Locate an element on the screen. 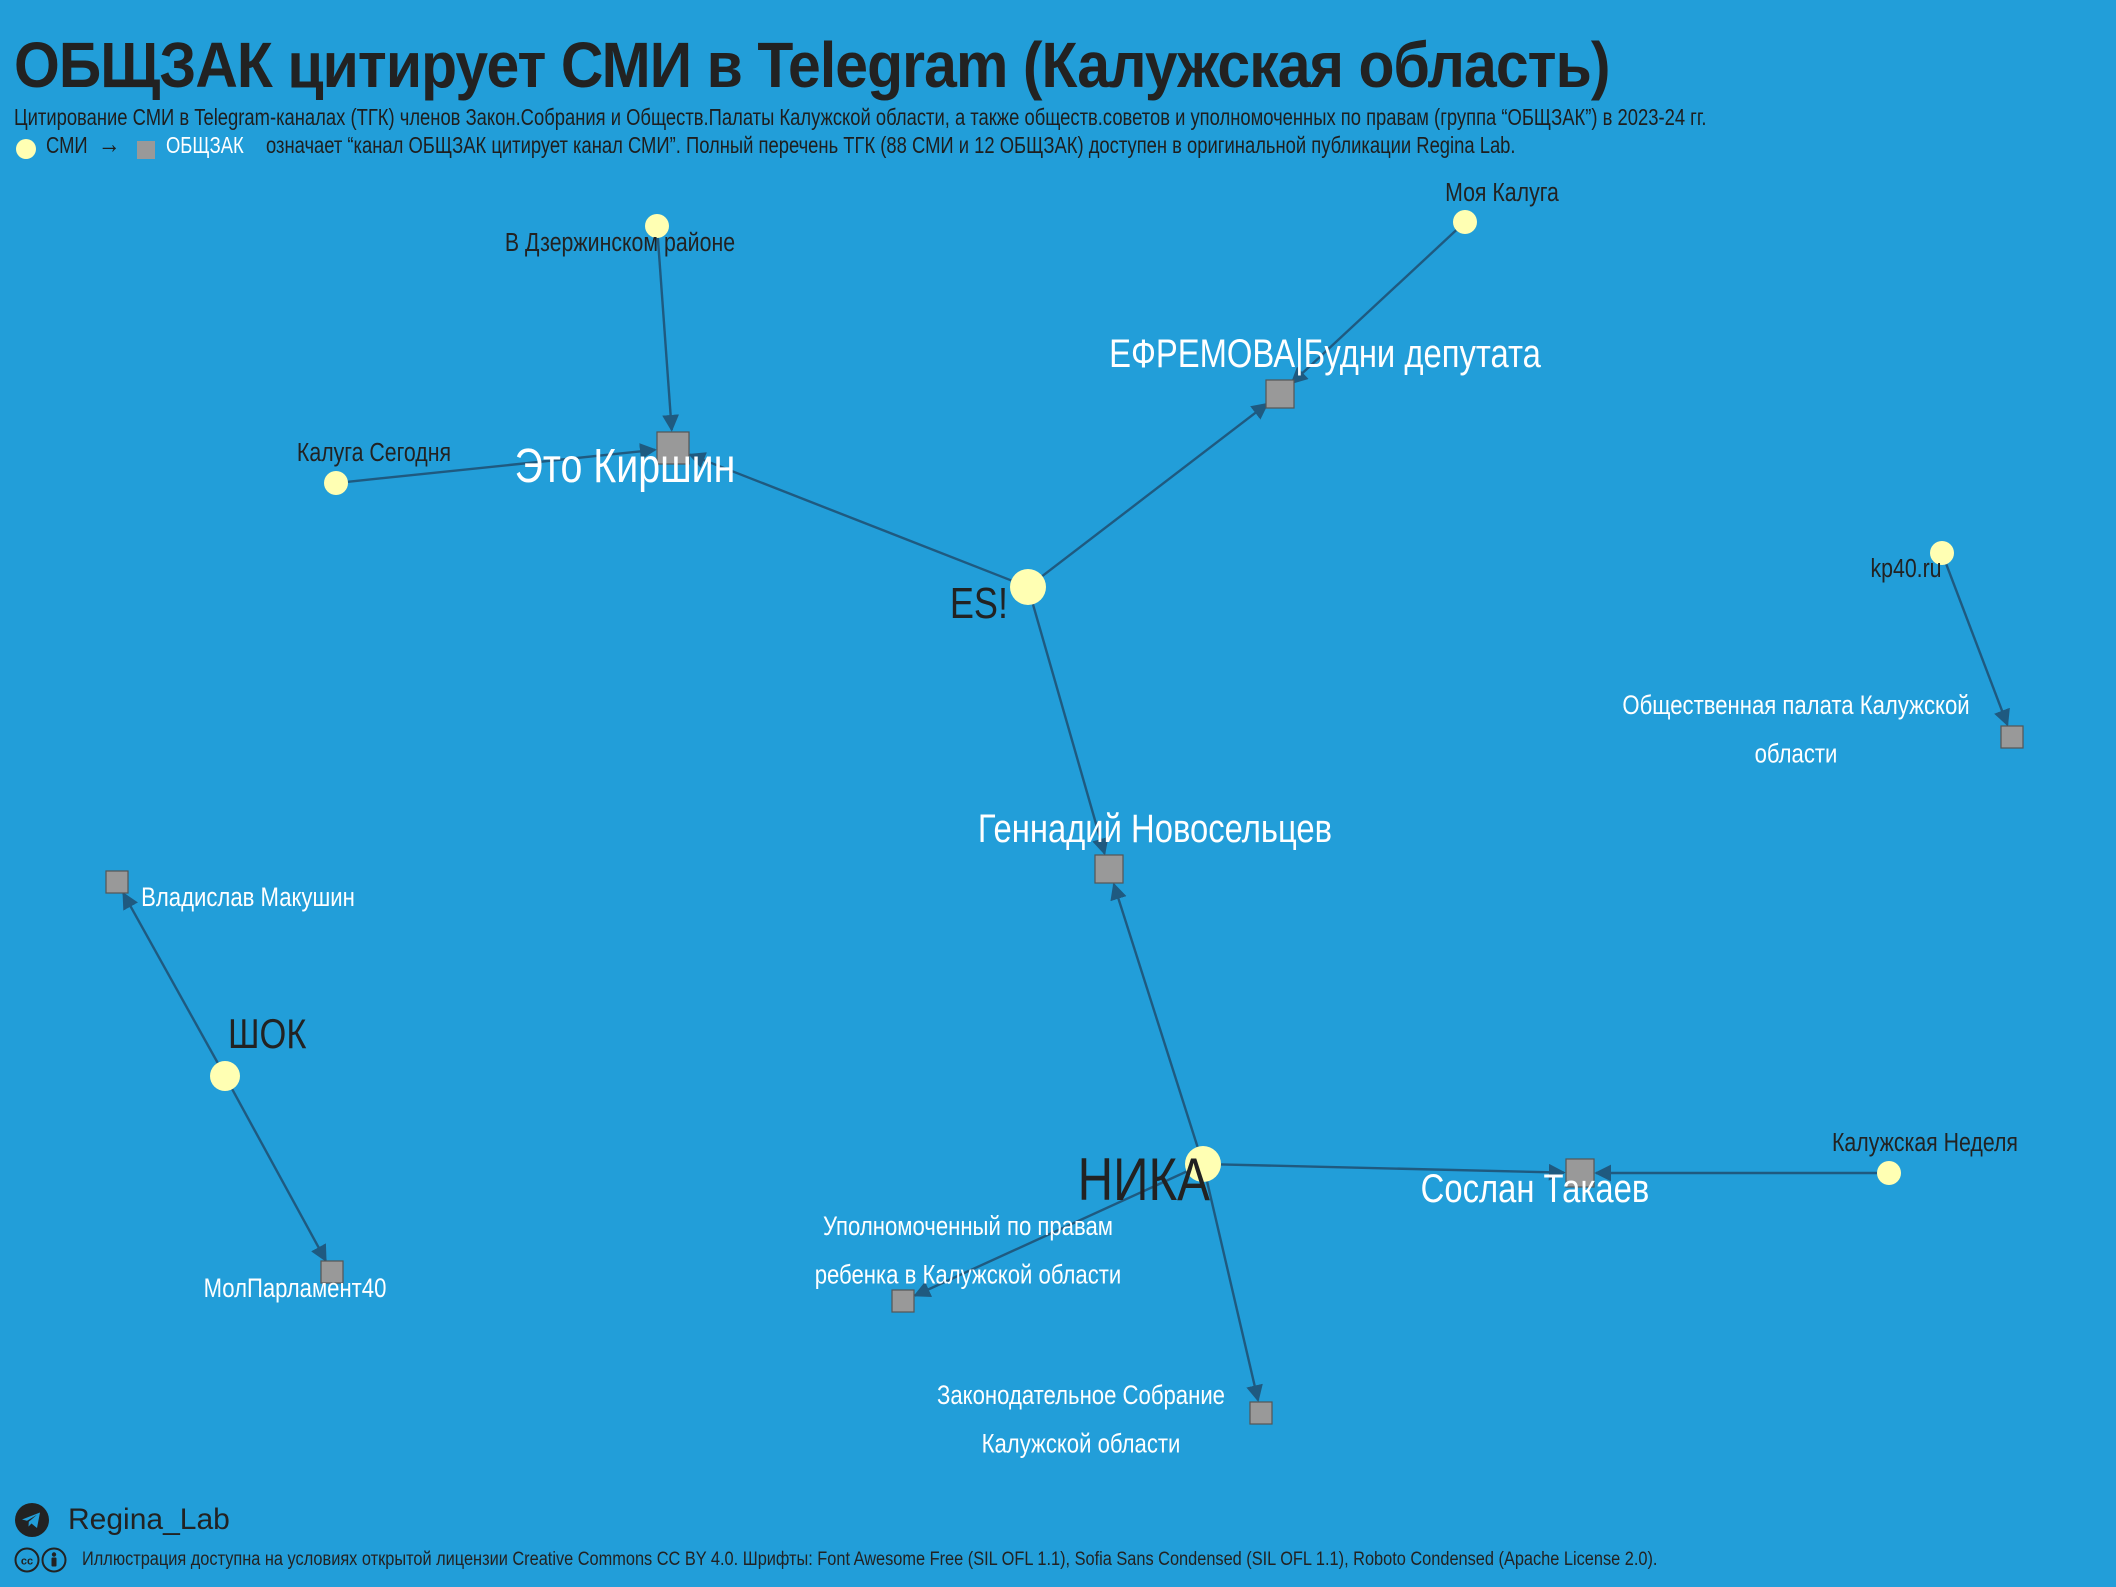 This screenshot has height=1587, width=2116. edge-nika-to-ombudsman_child is located at coordinates (1050, 1233).